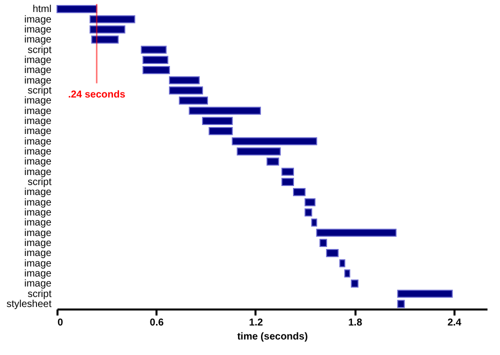 The image size is (500, 355). I want to click on x-tick-label: 2.4, so click(454, 323).